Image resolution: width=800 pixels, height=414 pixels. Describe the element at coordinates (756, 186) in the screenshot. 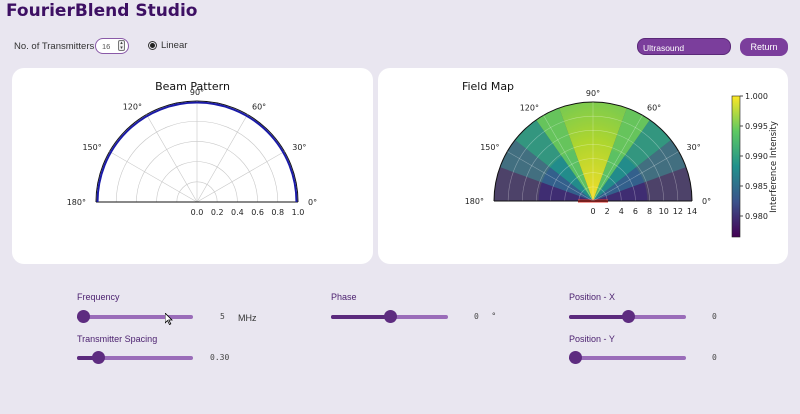

I see `colorbar-tick-label: 0.985` at that location.